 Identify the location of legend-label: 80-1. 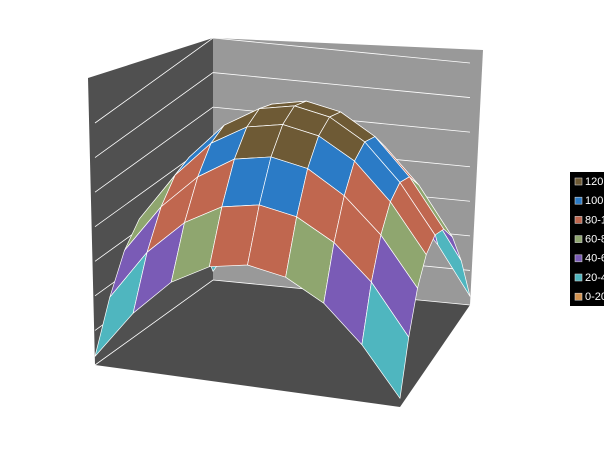
(594, 220).